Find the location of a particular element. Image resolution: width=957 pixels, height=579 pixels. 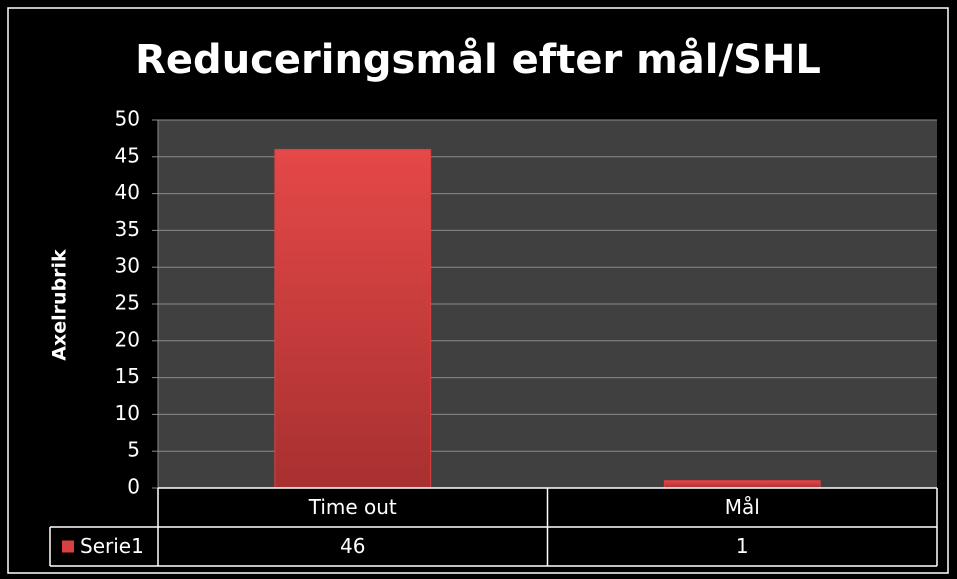

y-tick-label: 30 is located at coordinates (127, 266).